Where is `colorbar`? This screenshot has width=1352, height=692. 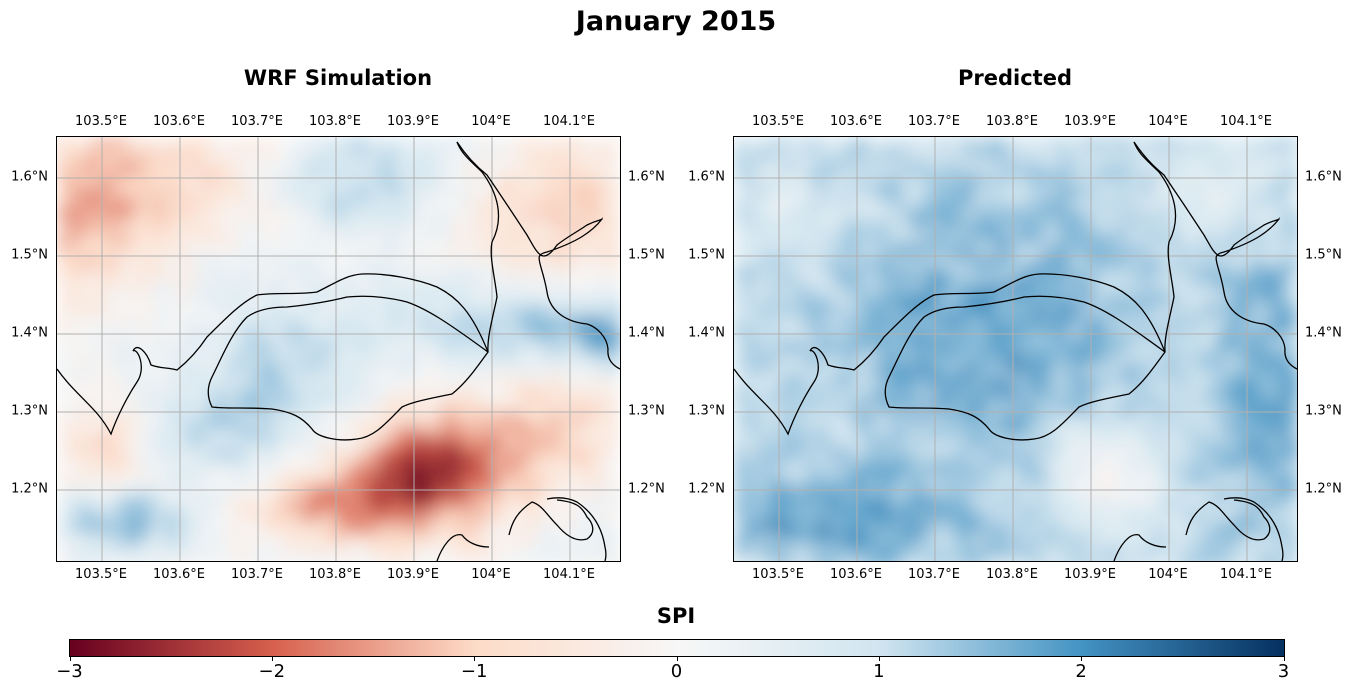
colorbar is located at coordinates (677, 648).